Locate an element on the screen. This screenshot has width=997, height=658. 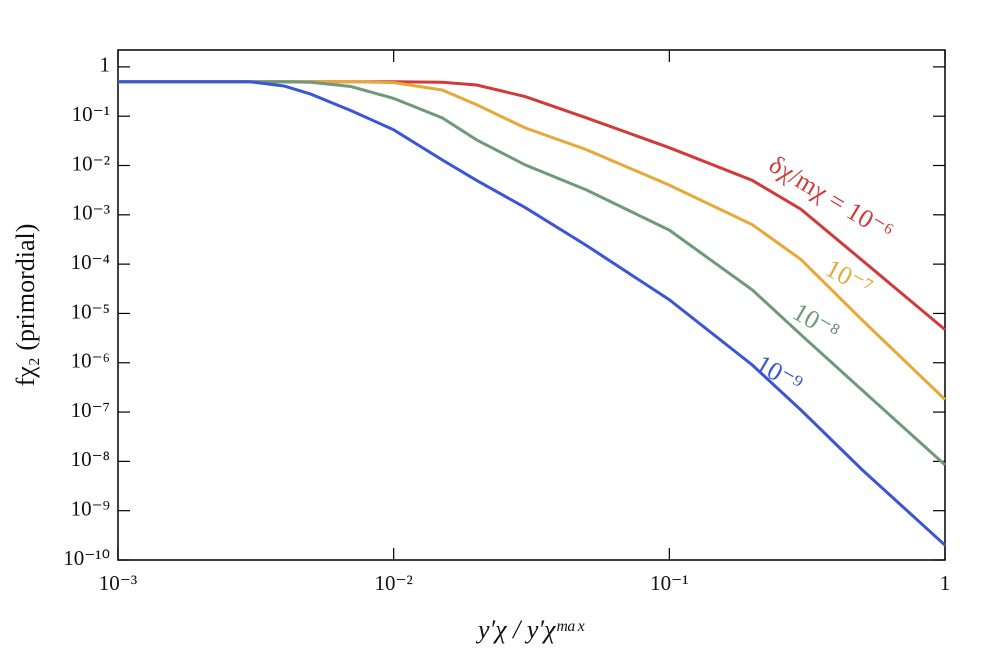
y-tick-label: 10⁻⁷ is located at coordinates (90, 410).